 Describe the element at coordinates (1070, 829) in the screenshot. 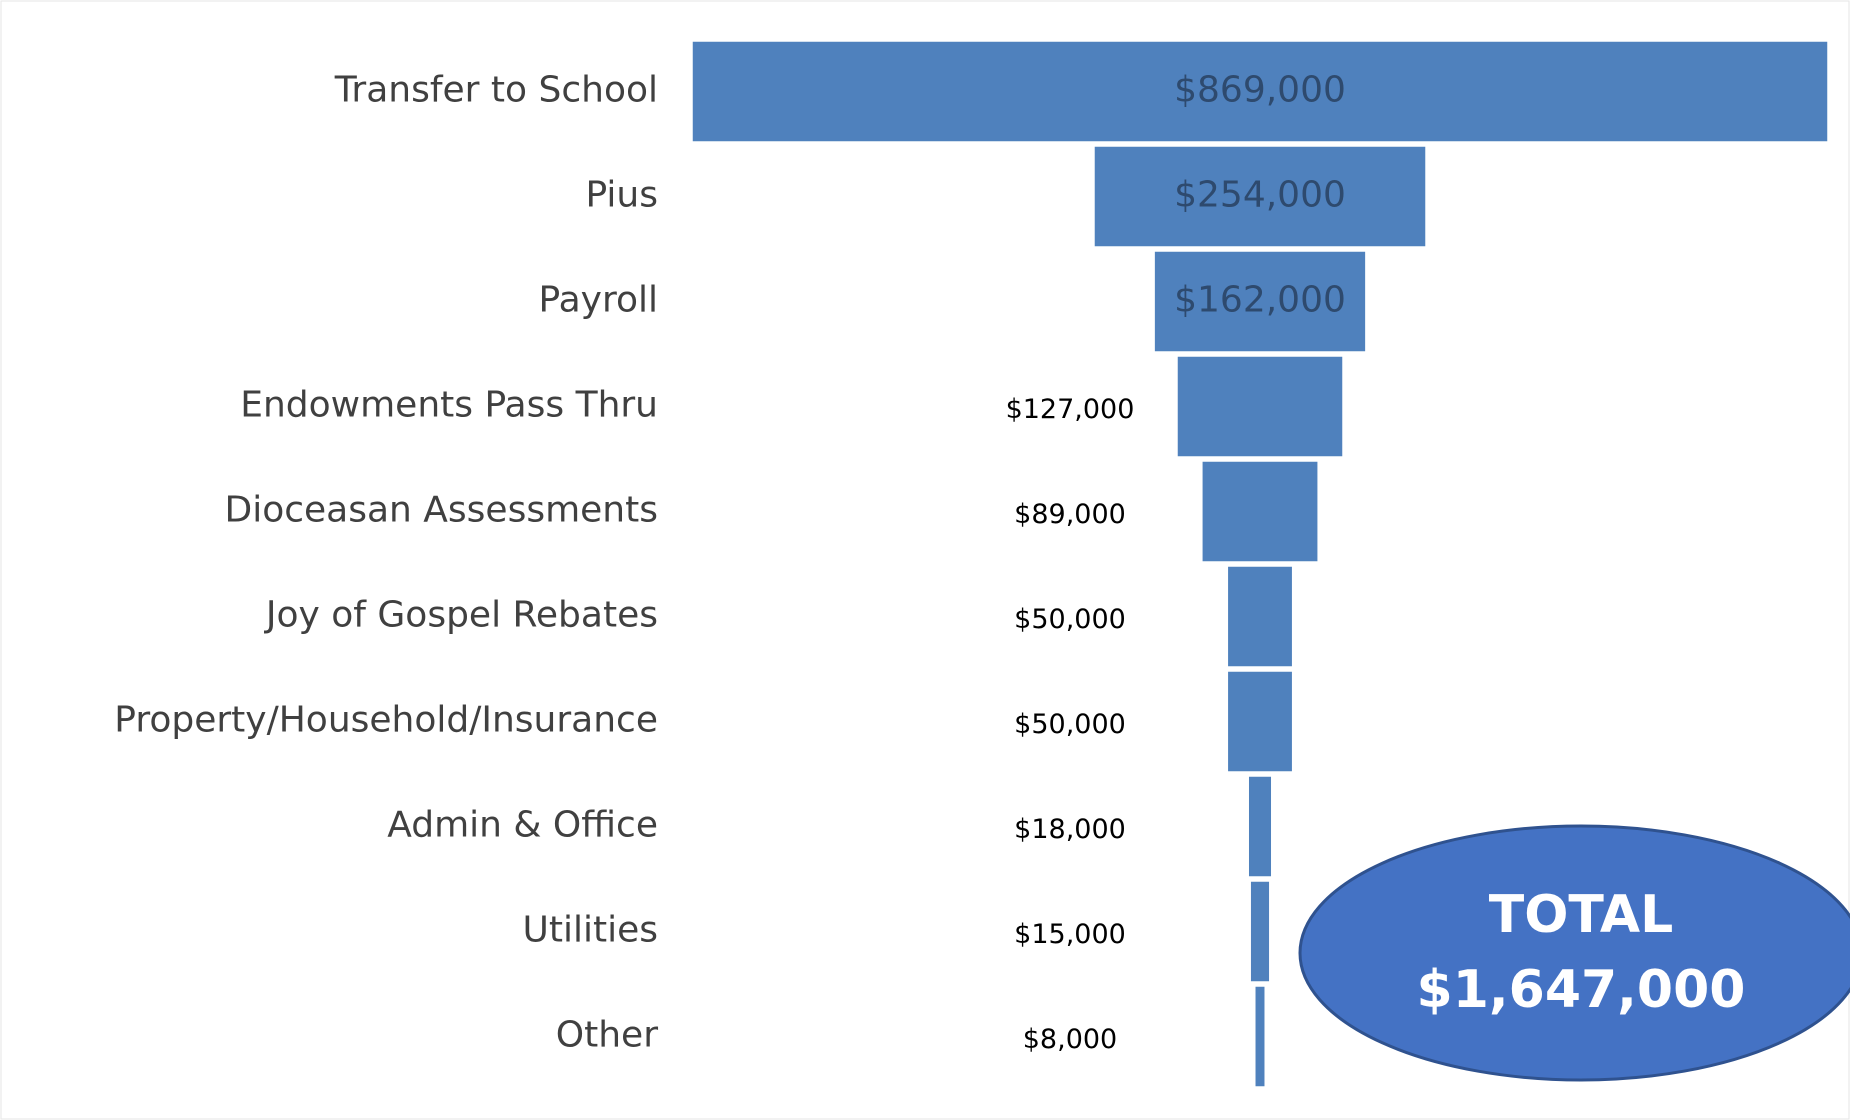

I see `value-label: $18,000` at that location.